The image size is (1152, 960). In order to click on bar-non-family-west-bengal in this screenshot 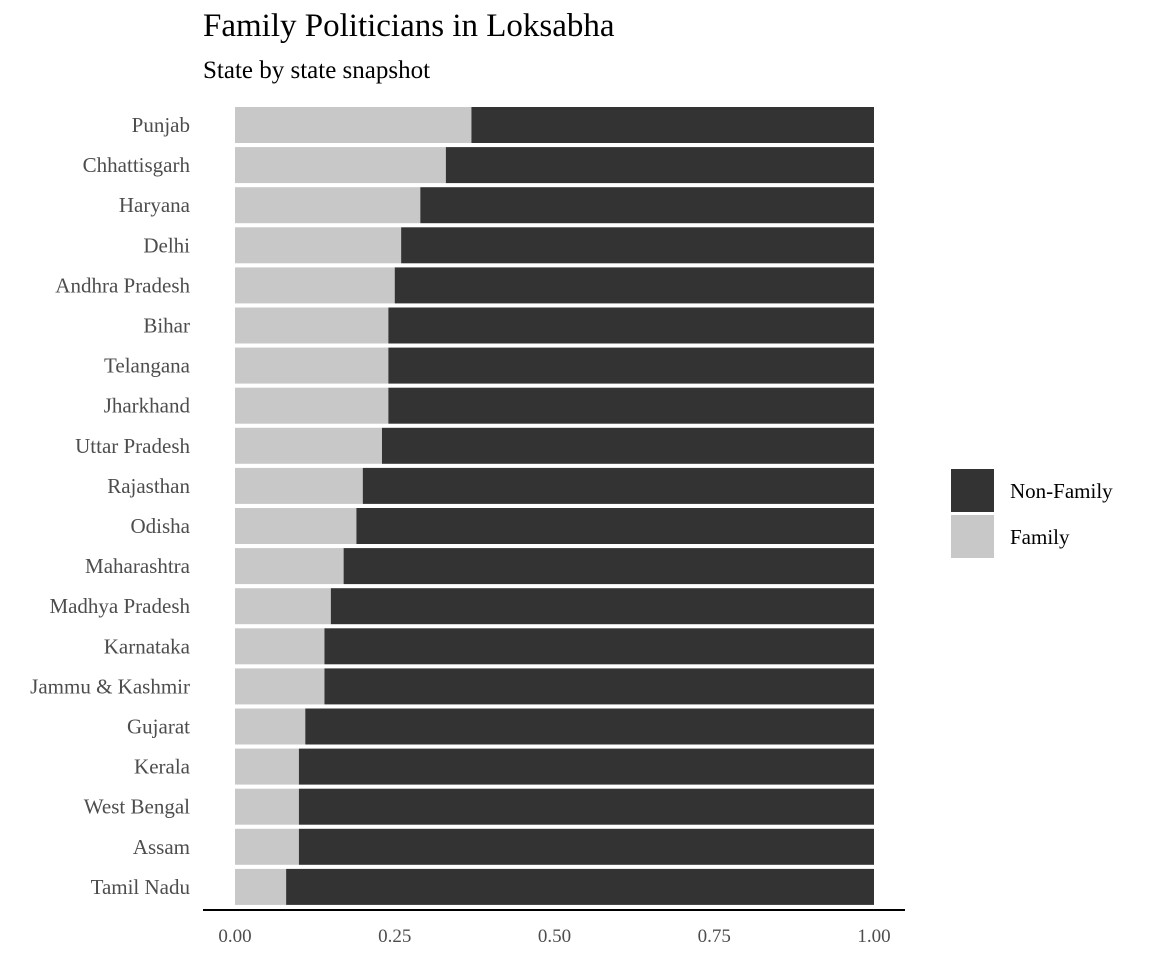, I will do `click(586, 806)`.